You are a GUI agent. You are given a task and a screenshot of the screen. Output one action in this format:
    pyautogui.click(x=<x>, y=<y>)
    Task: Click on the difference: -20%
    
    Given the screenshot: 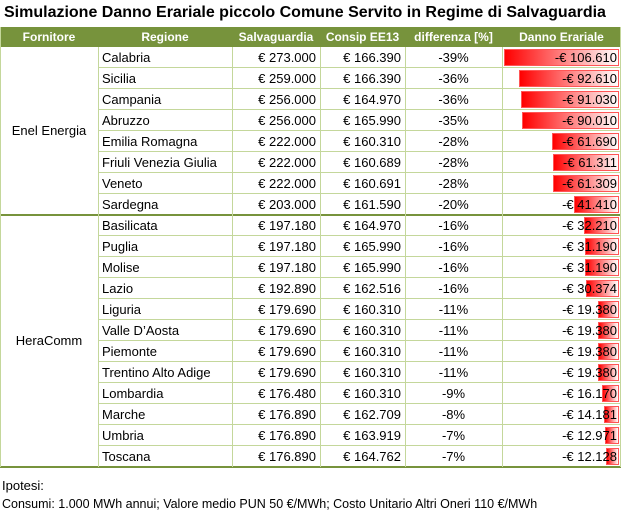 What is the action you would take?
    pyautogui.click(x=453, y=204)
    